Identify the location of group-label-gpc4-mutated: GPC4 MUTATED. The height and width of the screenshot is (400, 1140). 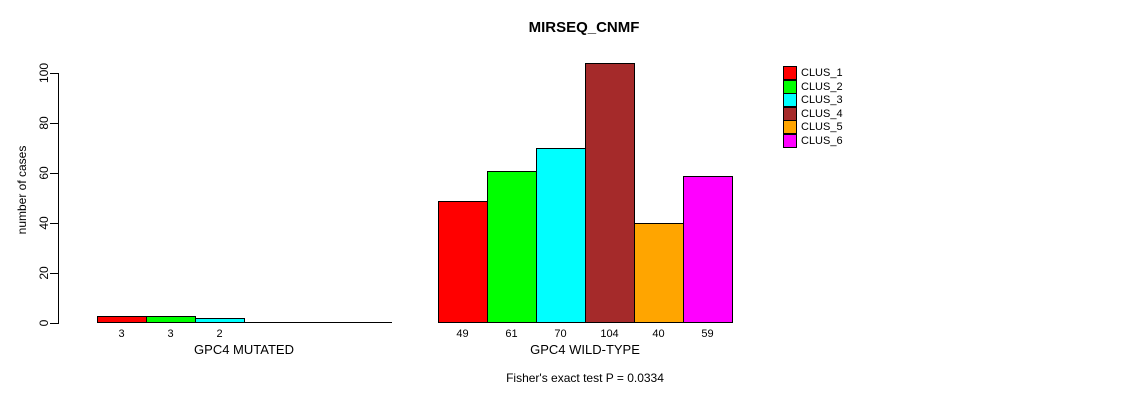
(244, 349).